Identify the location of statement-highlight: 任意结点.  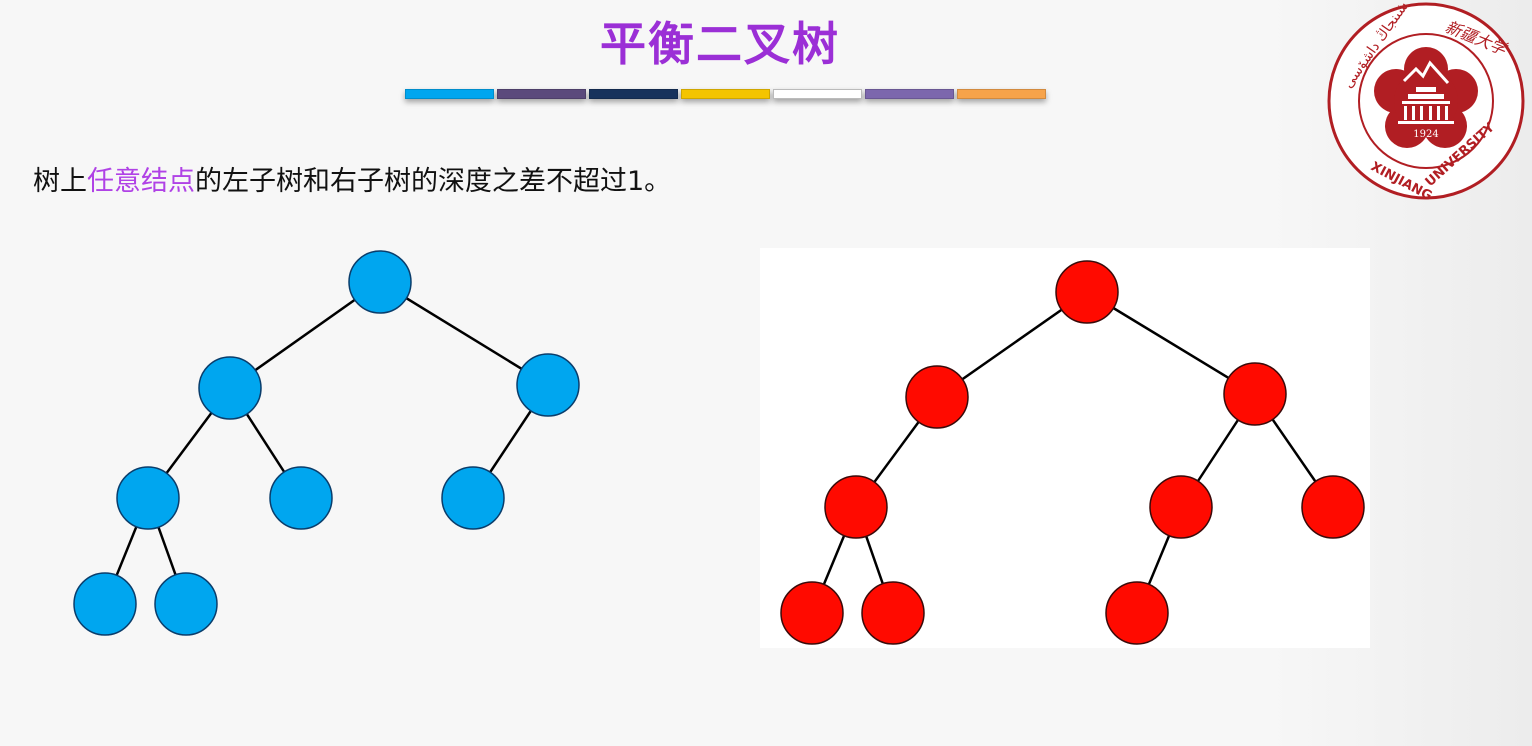
(141, 181).